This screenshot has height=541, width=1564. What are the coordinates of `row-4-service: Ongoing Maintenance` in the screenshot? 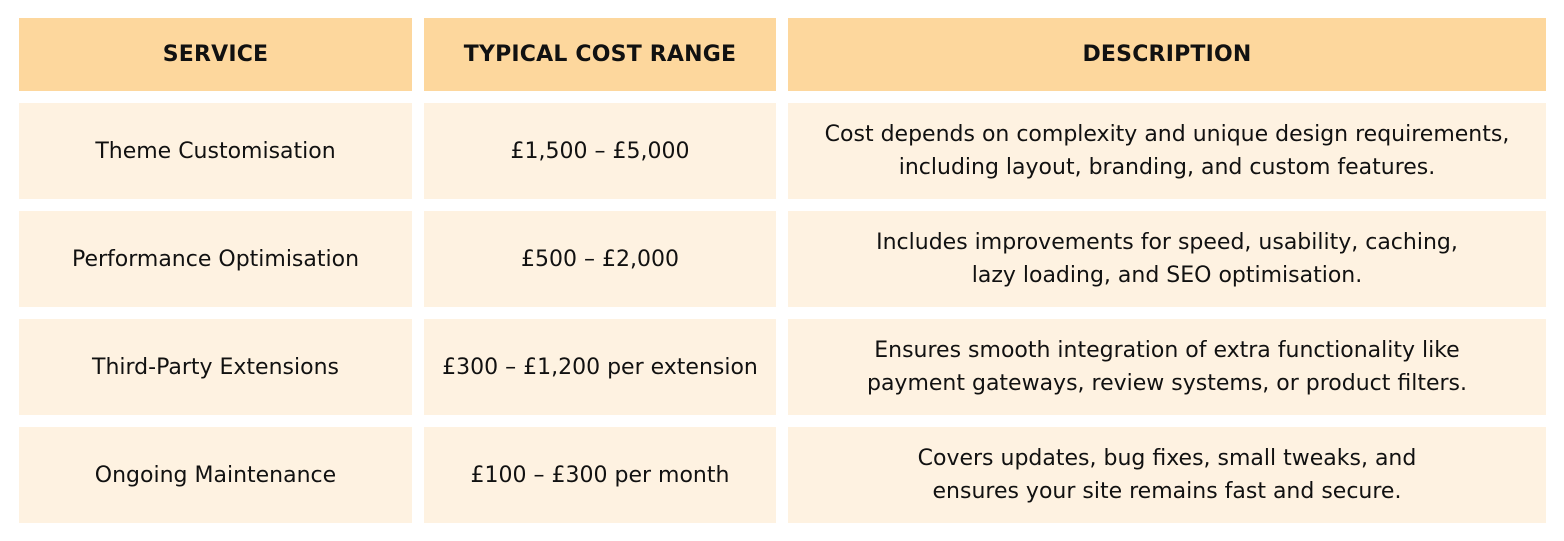 It's located at (215, 475).